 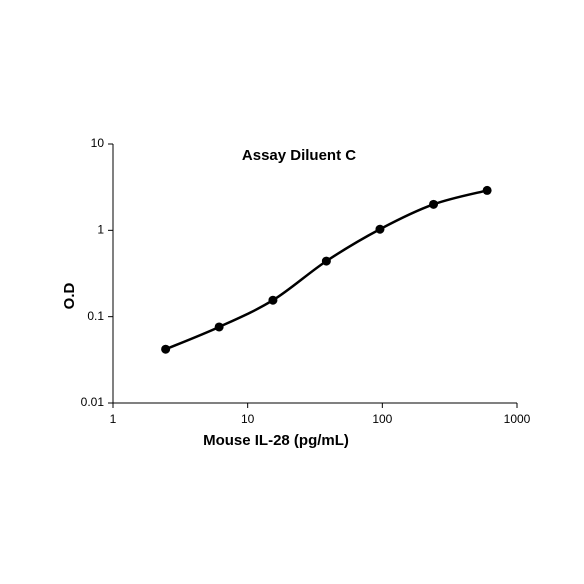 I want to click on x-tick-label: 1000, so click(x=517, y=419).